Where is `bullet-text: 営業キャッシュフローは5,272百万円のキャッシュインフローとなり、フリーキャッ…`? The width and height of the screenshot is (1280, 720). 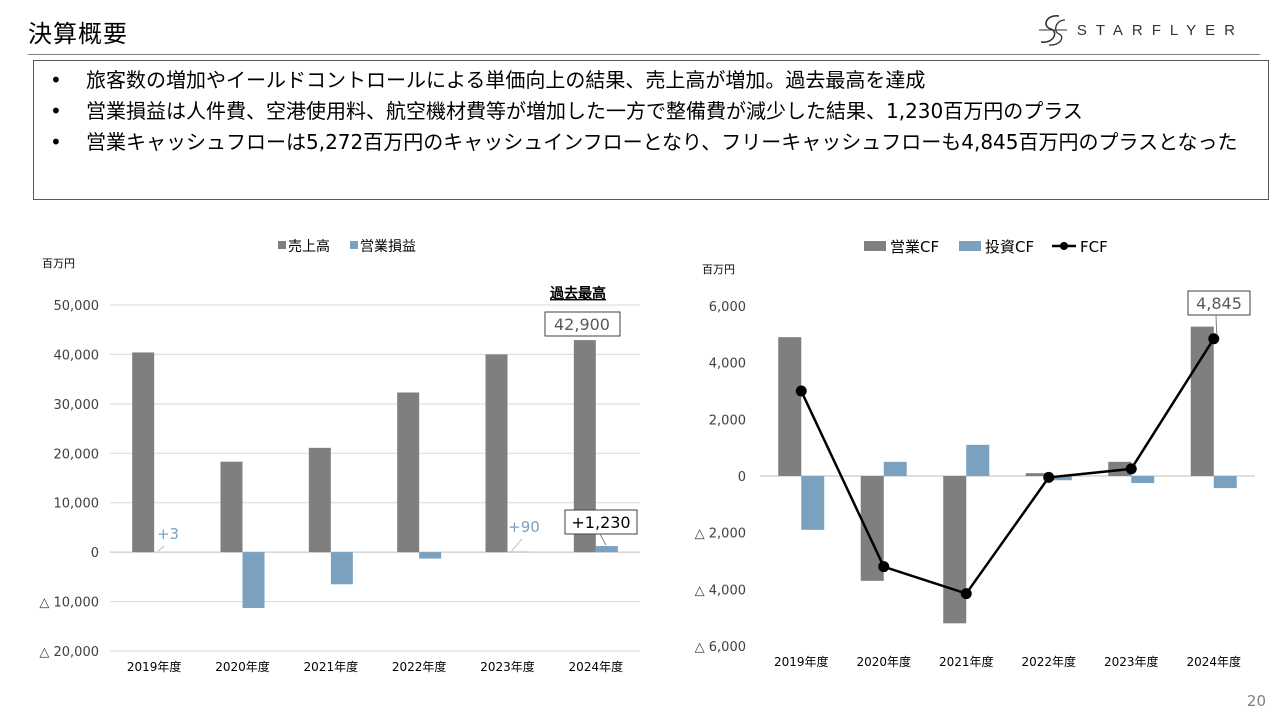 bullet-text: 営業キャッシュフローは5,272百万円のキャッシュインフローとなり、フリーキャッ… is located at coordinates (662, 142).